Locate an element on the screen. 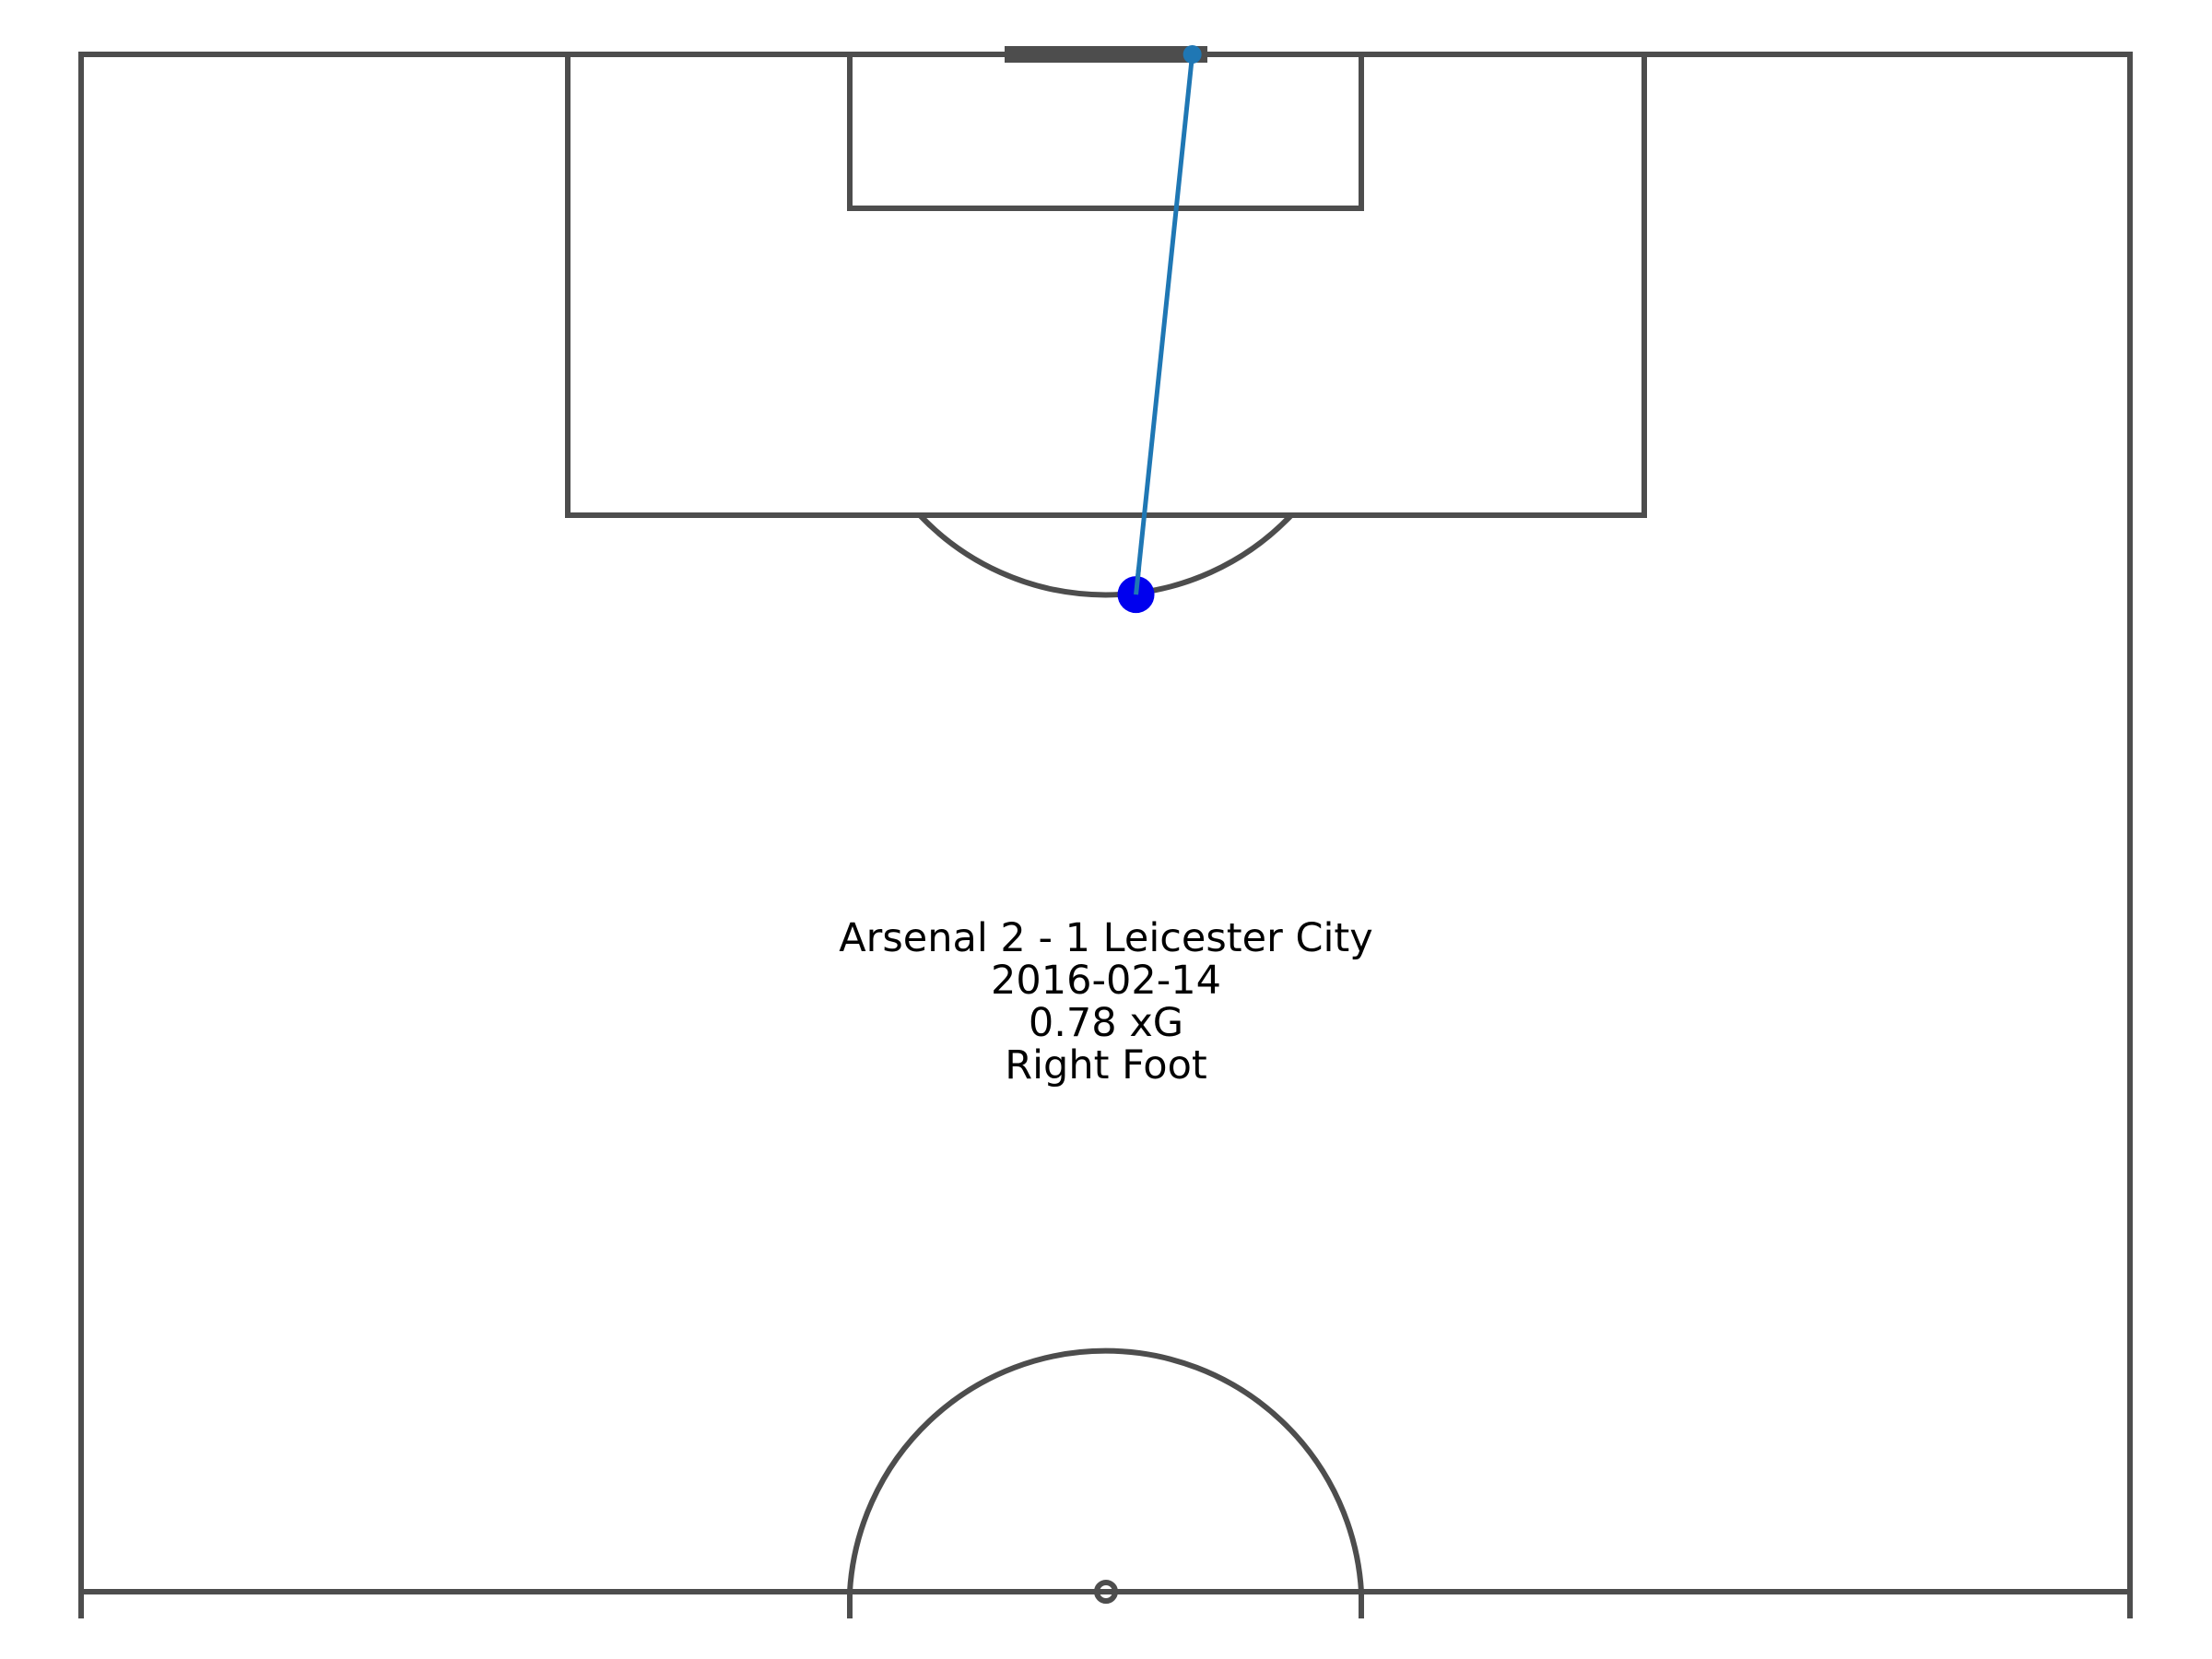 The height and width of the screenshot is (1659, 2212). shot-trajectory is located at coordinates (1164, 324).